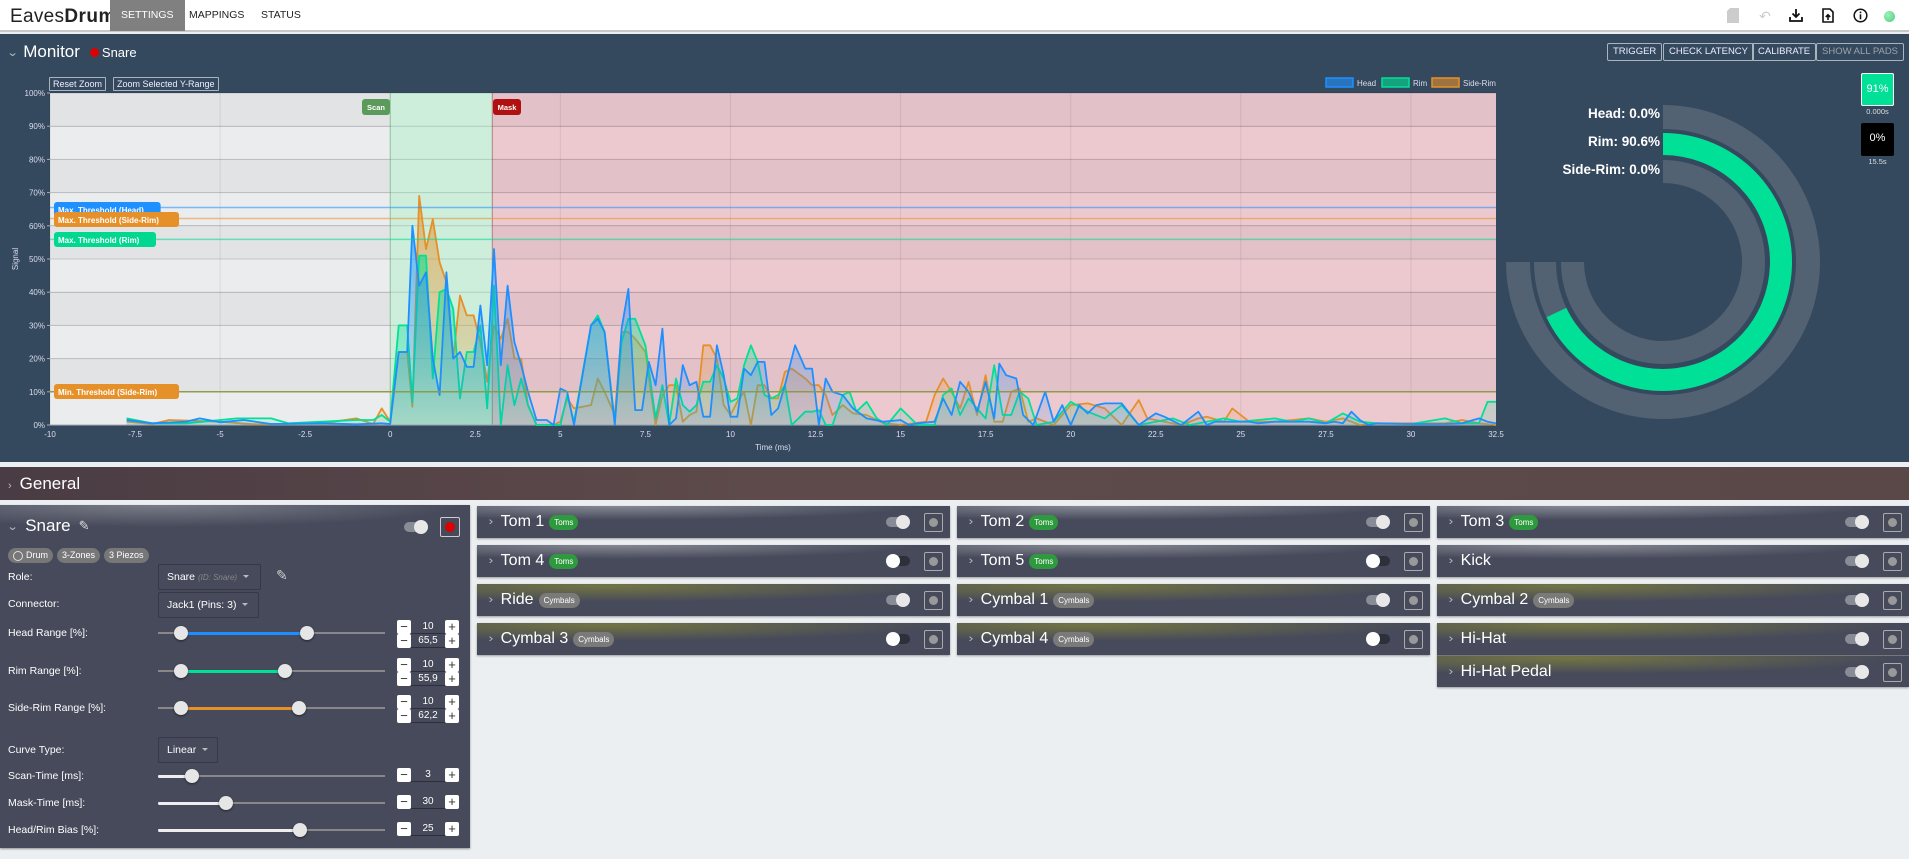  Describe the element at coordinates (1673, 639) in the screenshot. I see `pad-card: › Hi-Hat` at that location.